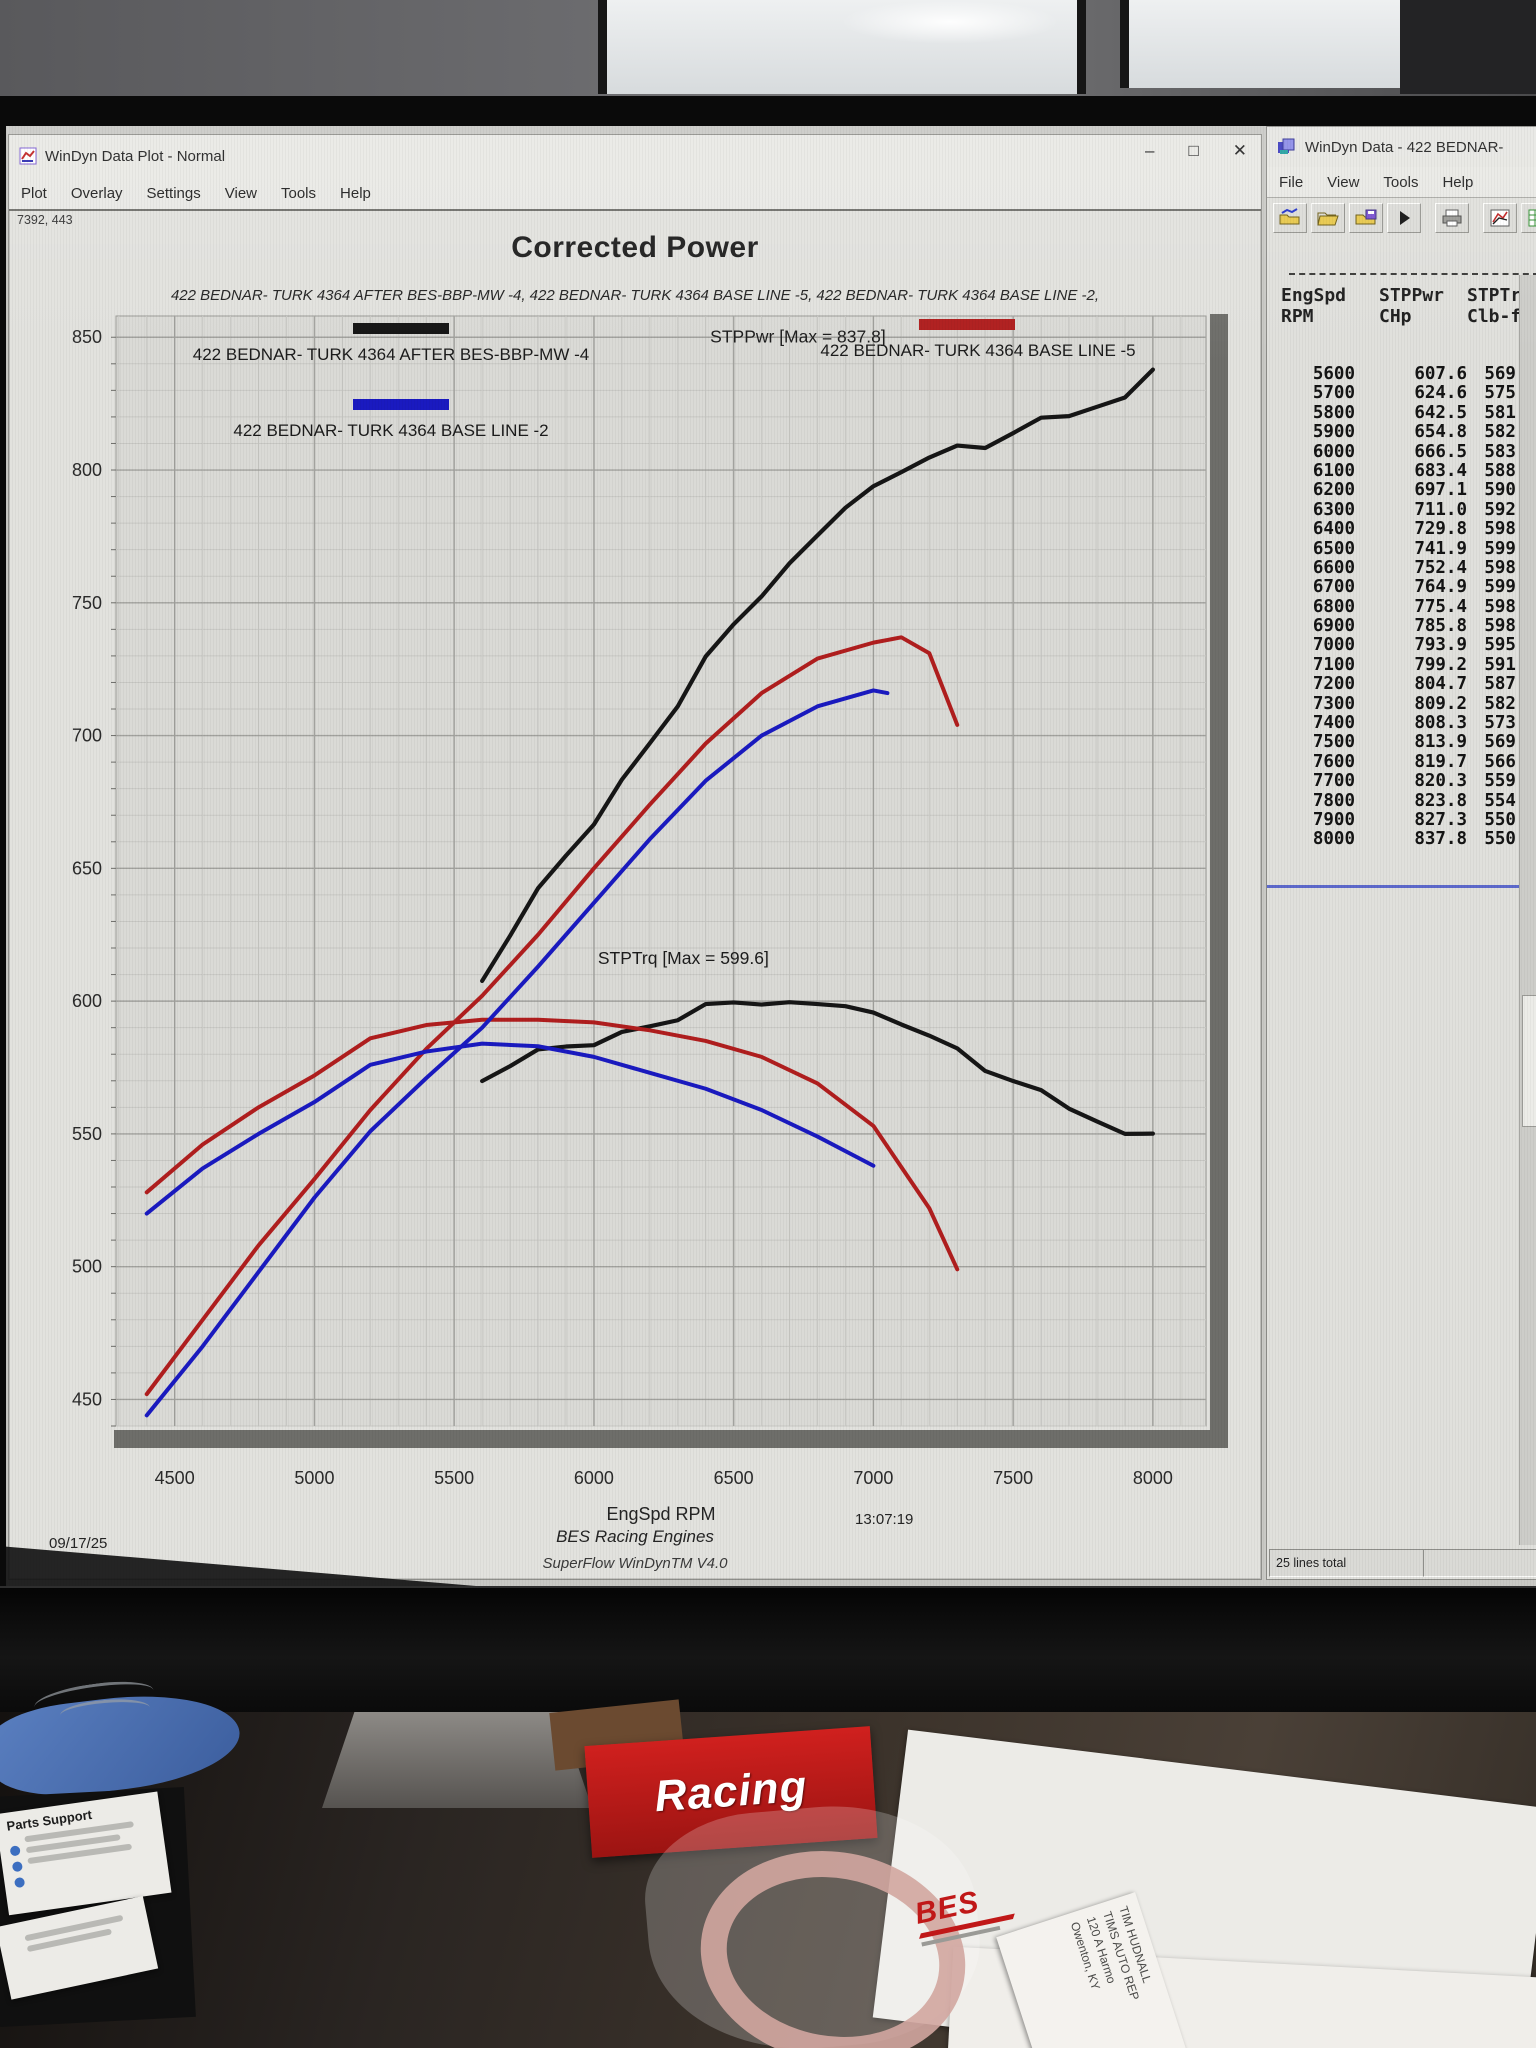  What do you see at coordinates (45, 220) in the screenshot?
I see `cursor-position-readout: 7392, 443` at bounding box center [45, 220].